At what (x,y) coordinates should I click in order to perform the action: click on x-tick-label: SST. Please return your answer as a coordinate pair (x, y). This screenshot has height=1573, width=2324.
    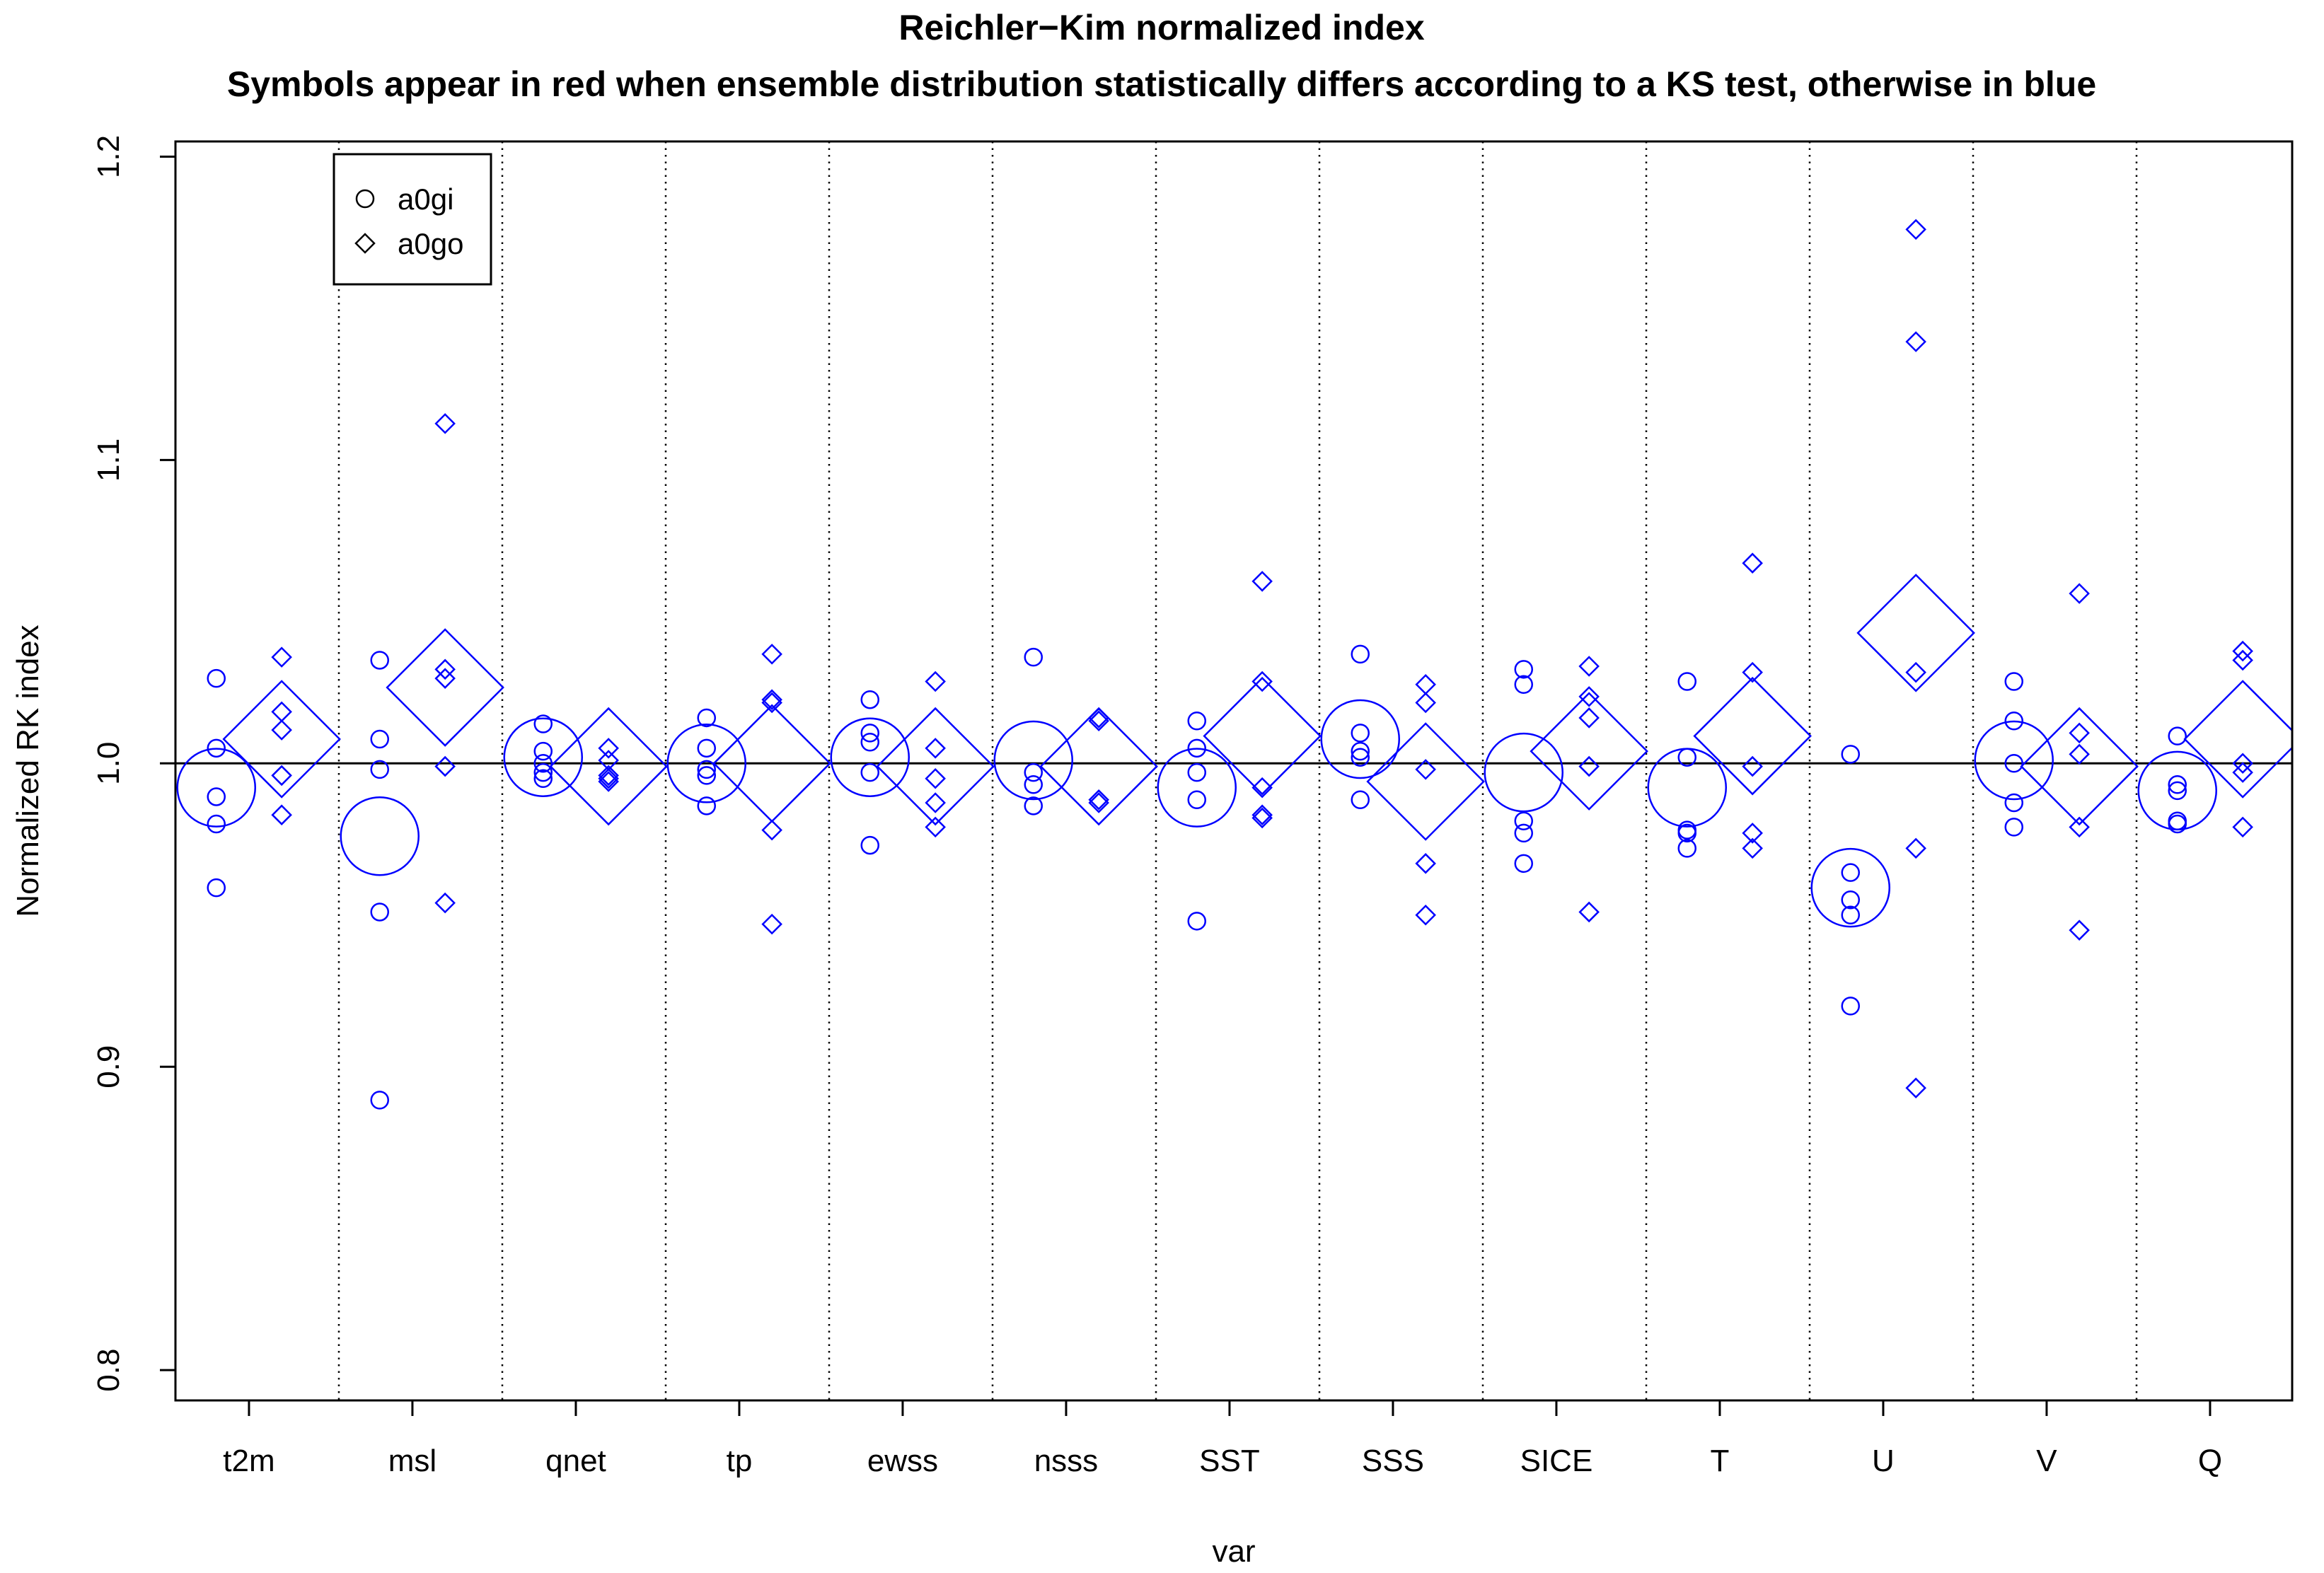
    Looking at the image, I should click on (1230, 1461).